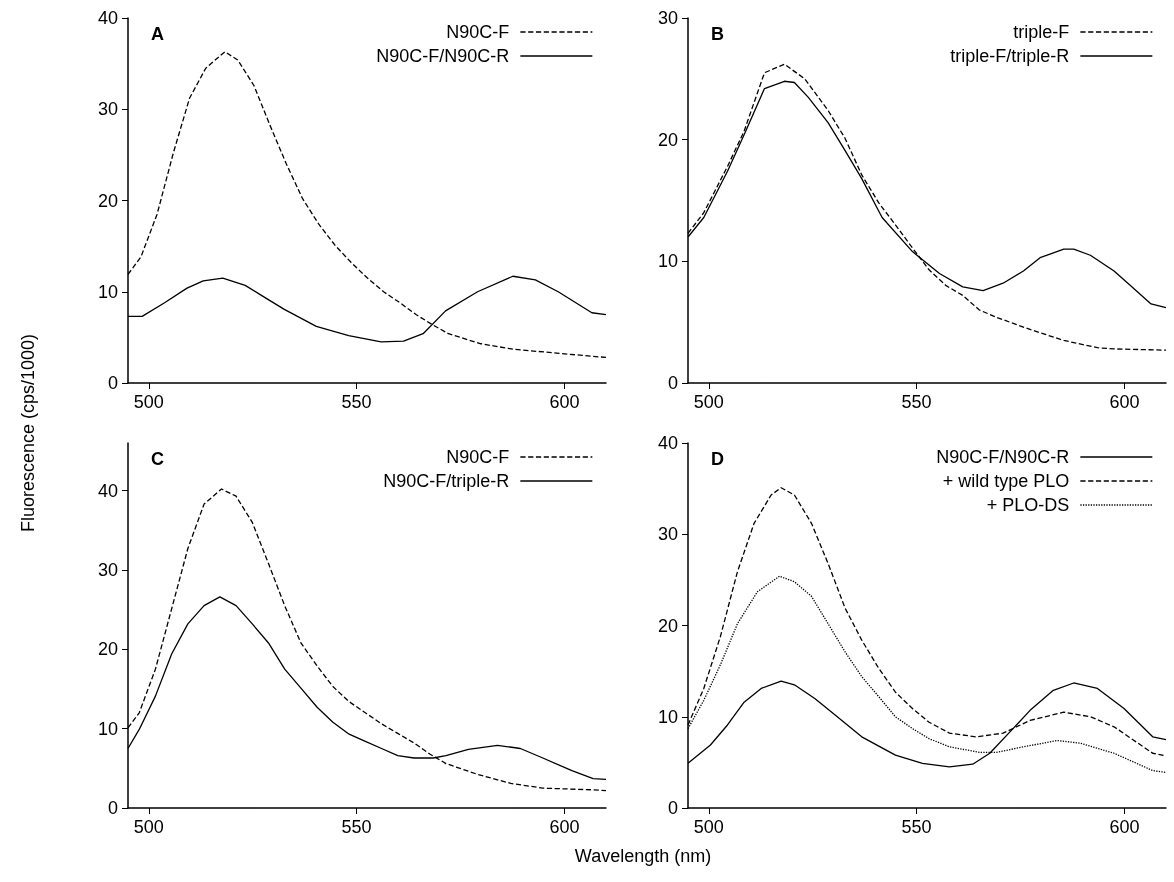  Describe the element at coordinates (157, 34) in the screenshot. I see `chart-title: A` at that location.